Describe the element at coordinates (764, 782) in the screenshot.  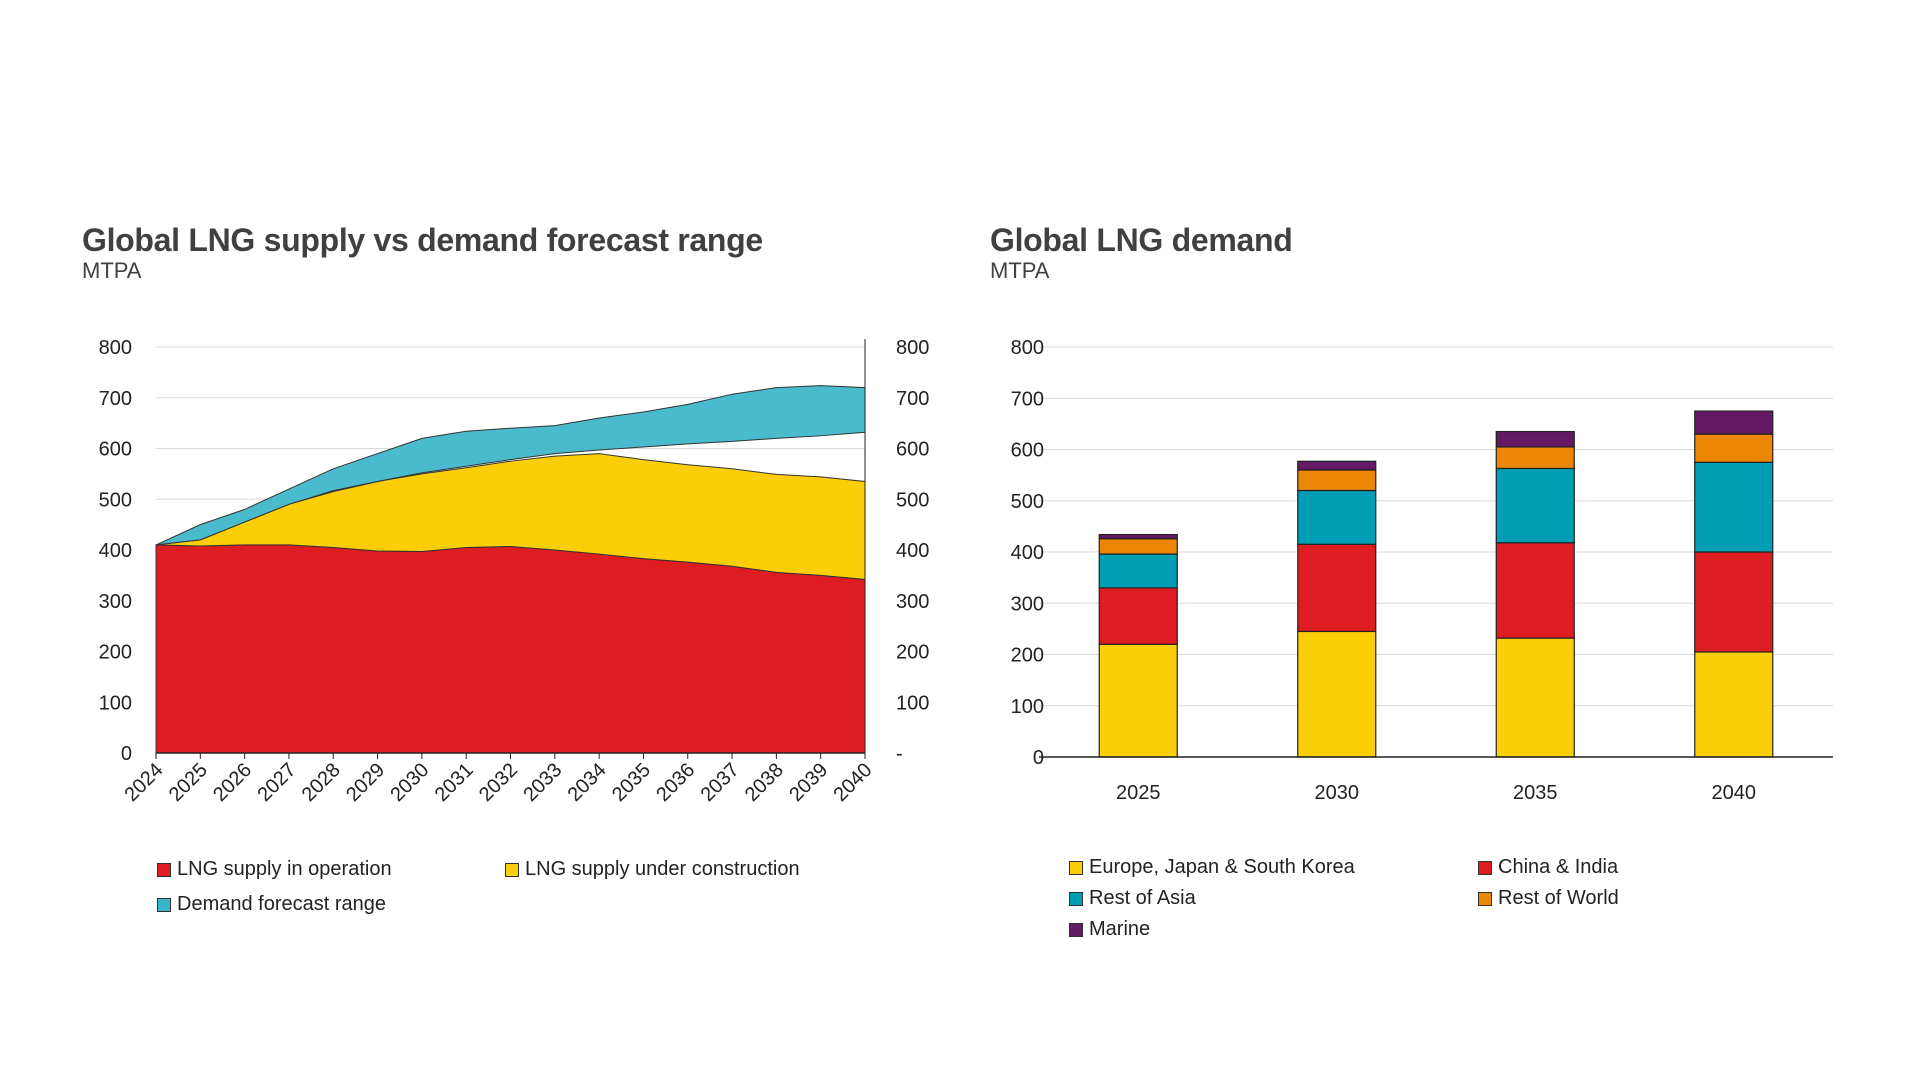
I see `x-tick-label: 2038` at that location.